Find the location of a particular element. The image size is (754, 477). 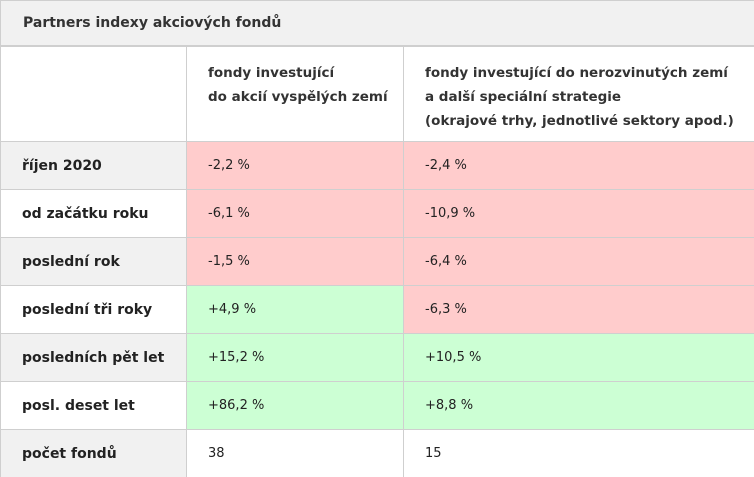

header-developed-line-2: do akcií vyspělých zemí is located at coordinates (298, 97).